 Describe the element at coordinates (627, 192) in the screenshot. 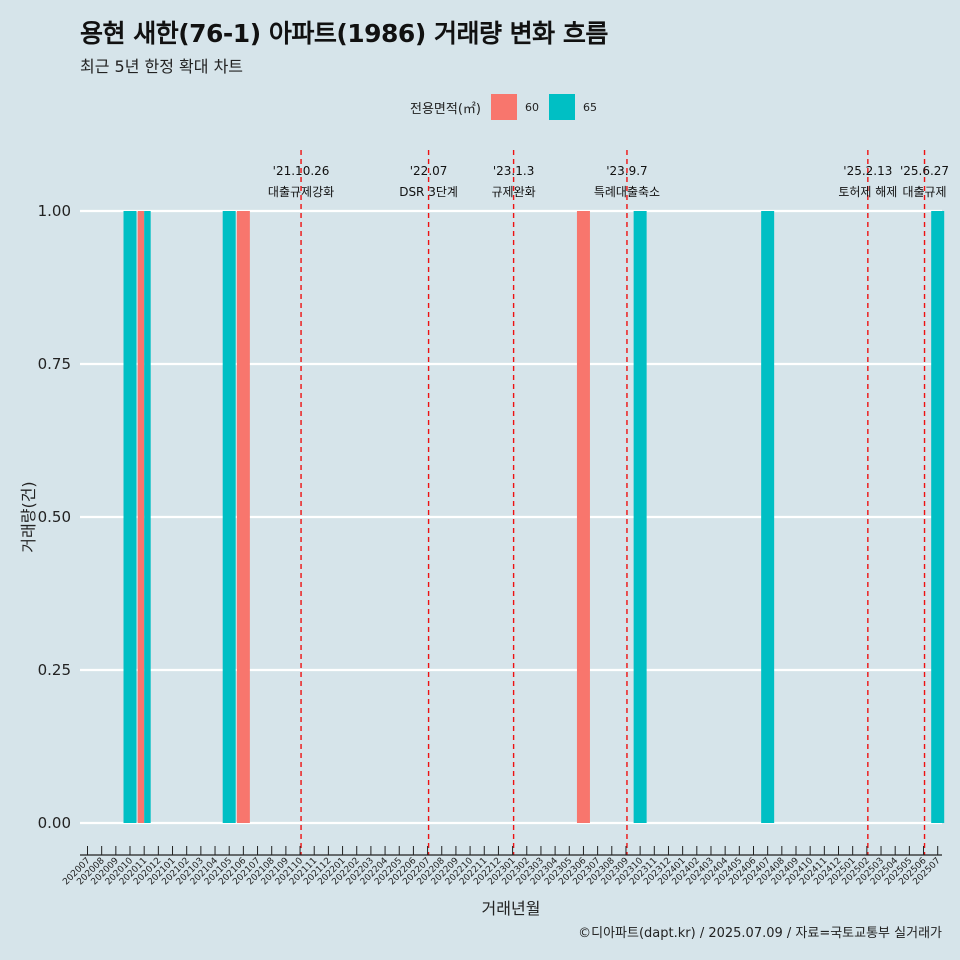

I see `event-label: 특례대출축소` at that location.